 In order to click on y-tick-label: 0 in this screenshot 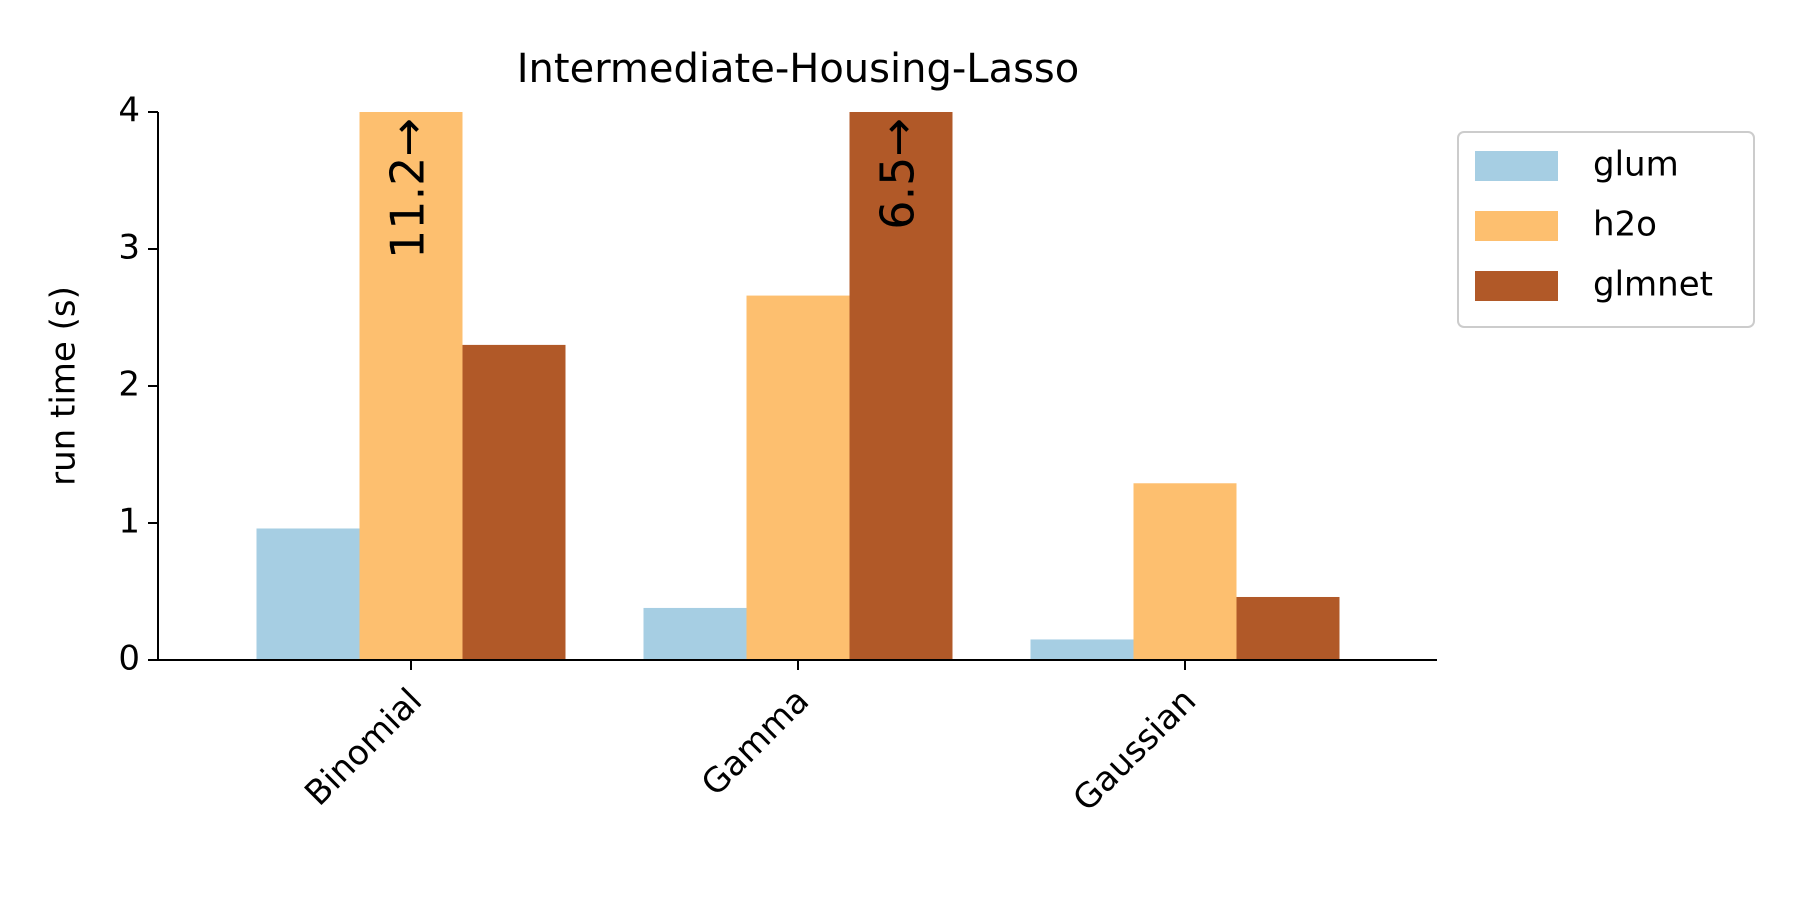, I will do `click(129, 659)`.